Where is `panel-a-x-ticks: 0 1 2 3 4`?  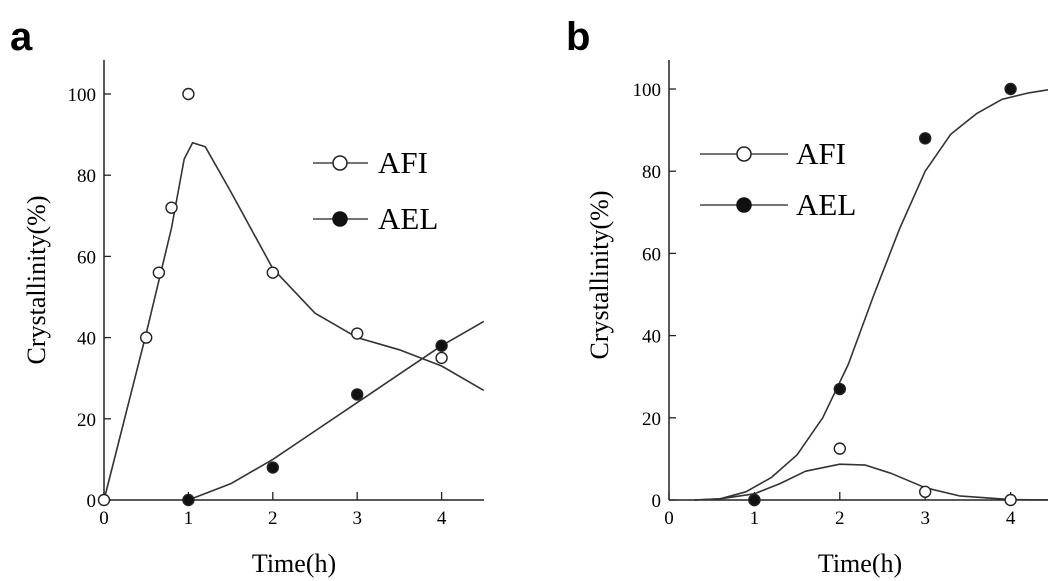
panel-a-x-ticks: 0 1 2 3 4 is located at coordinates (273, 510).